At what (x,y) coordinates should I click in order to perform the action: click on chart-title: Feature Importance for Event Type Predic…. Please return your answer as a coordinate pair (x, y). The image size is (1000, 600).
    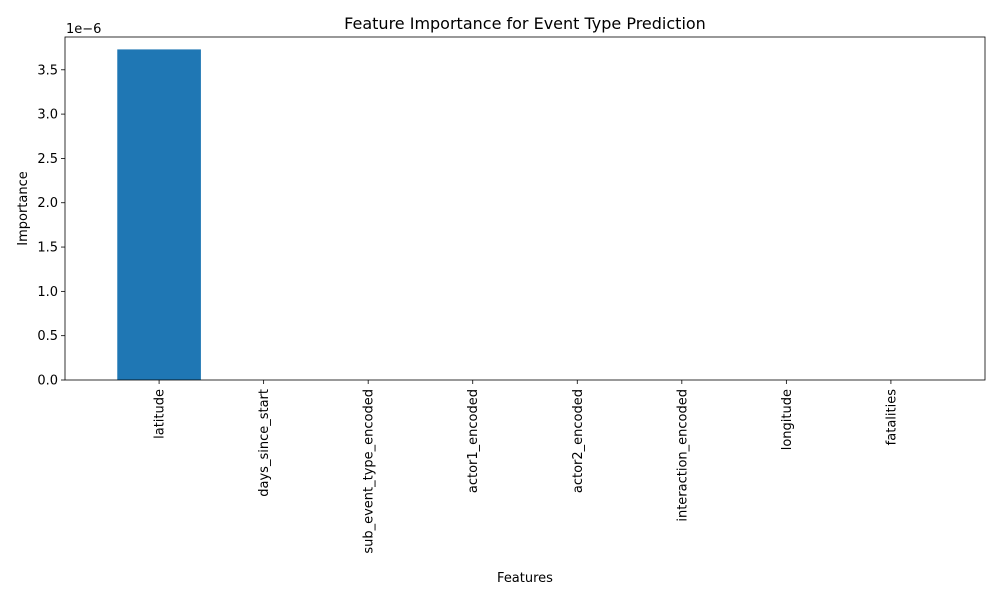
    Looking at the image, I should click on (525, 23).